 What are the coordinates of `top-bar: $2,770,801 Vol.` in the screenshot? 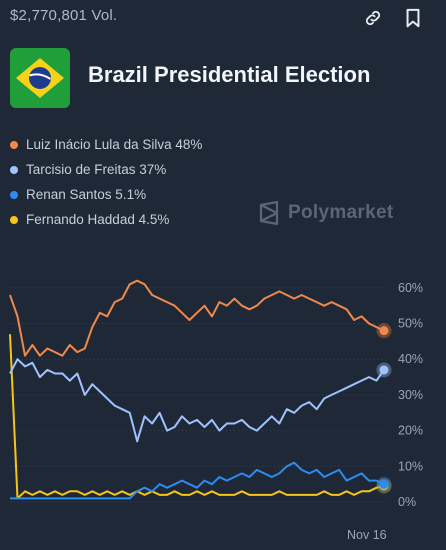 It's located at (223, 17).